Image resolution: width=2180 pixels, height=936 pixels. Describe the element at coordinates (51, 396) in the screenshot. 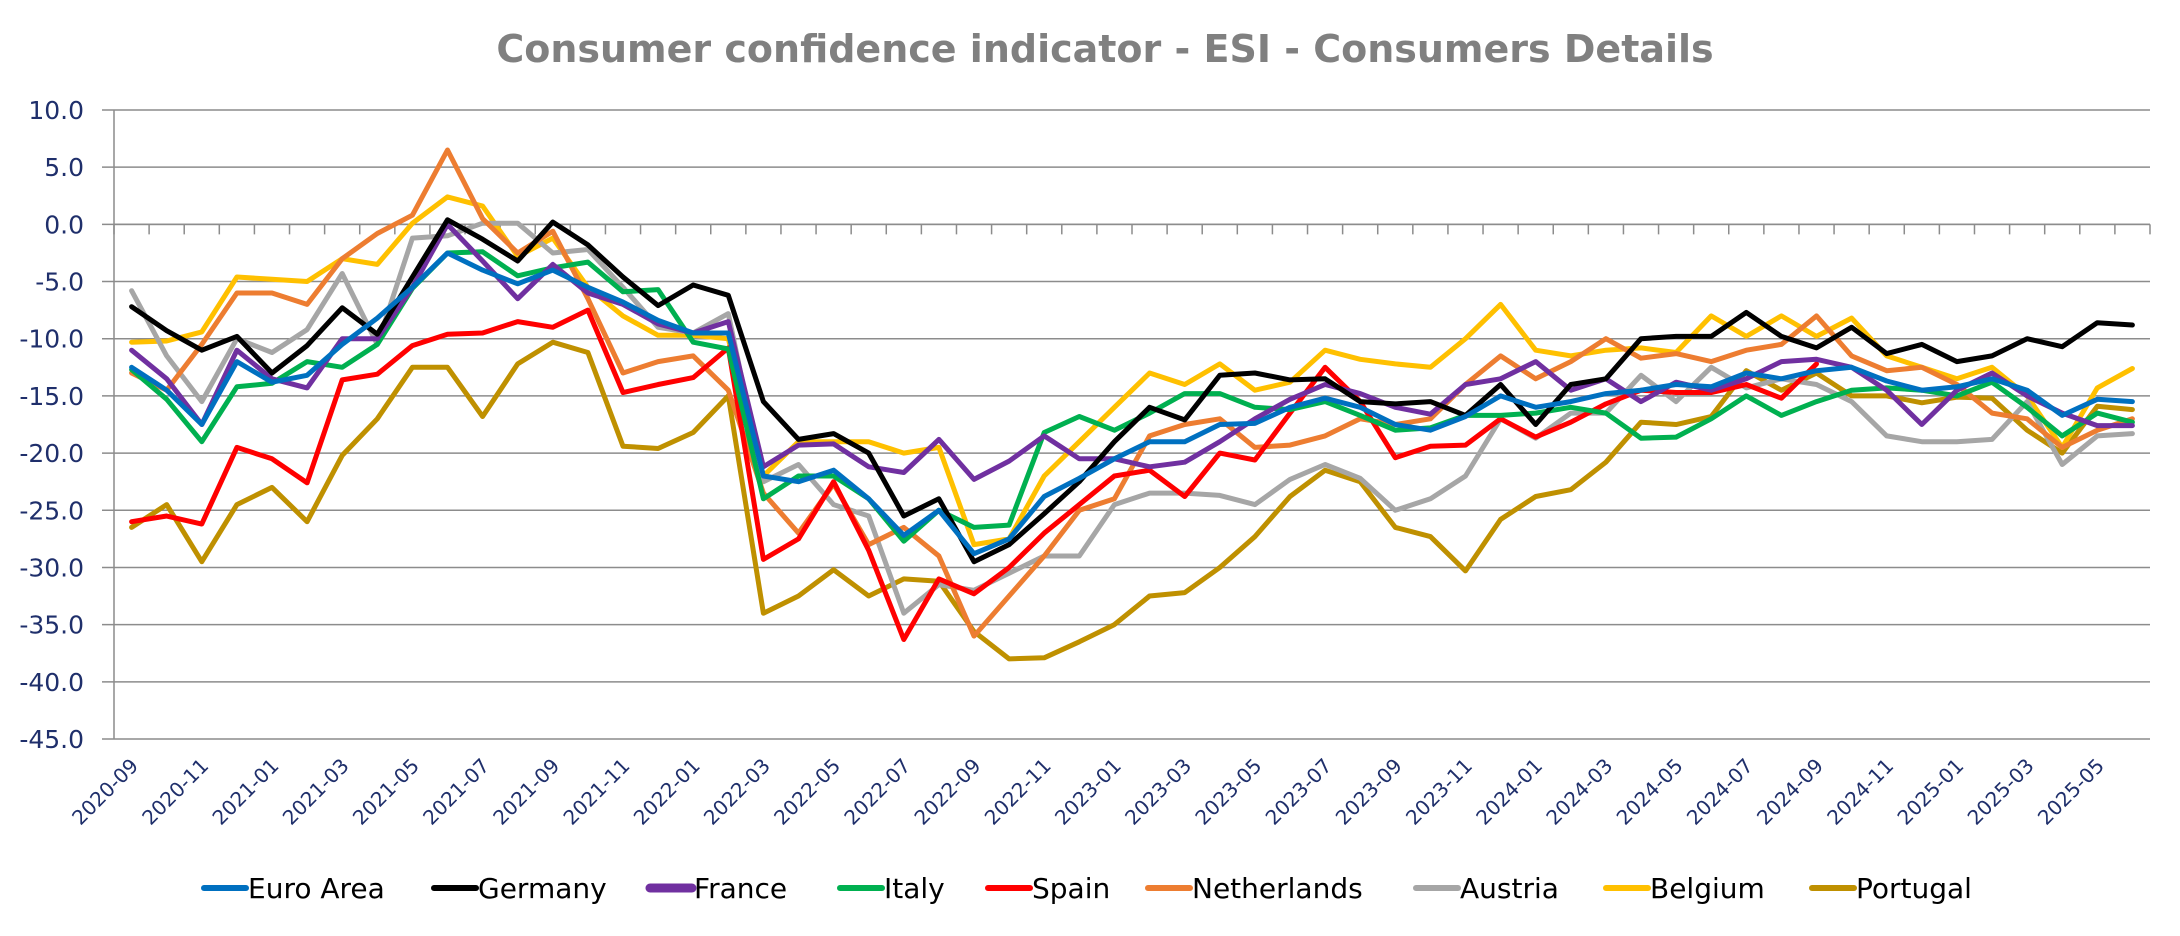

I see `y-tick-label: -15.0` at that location.